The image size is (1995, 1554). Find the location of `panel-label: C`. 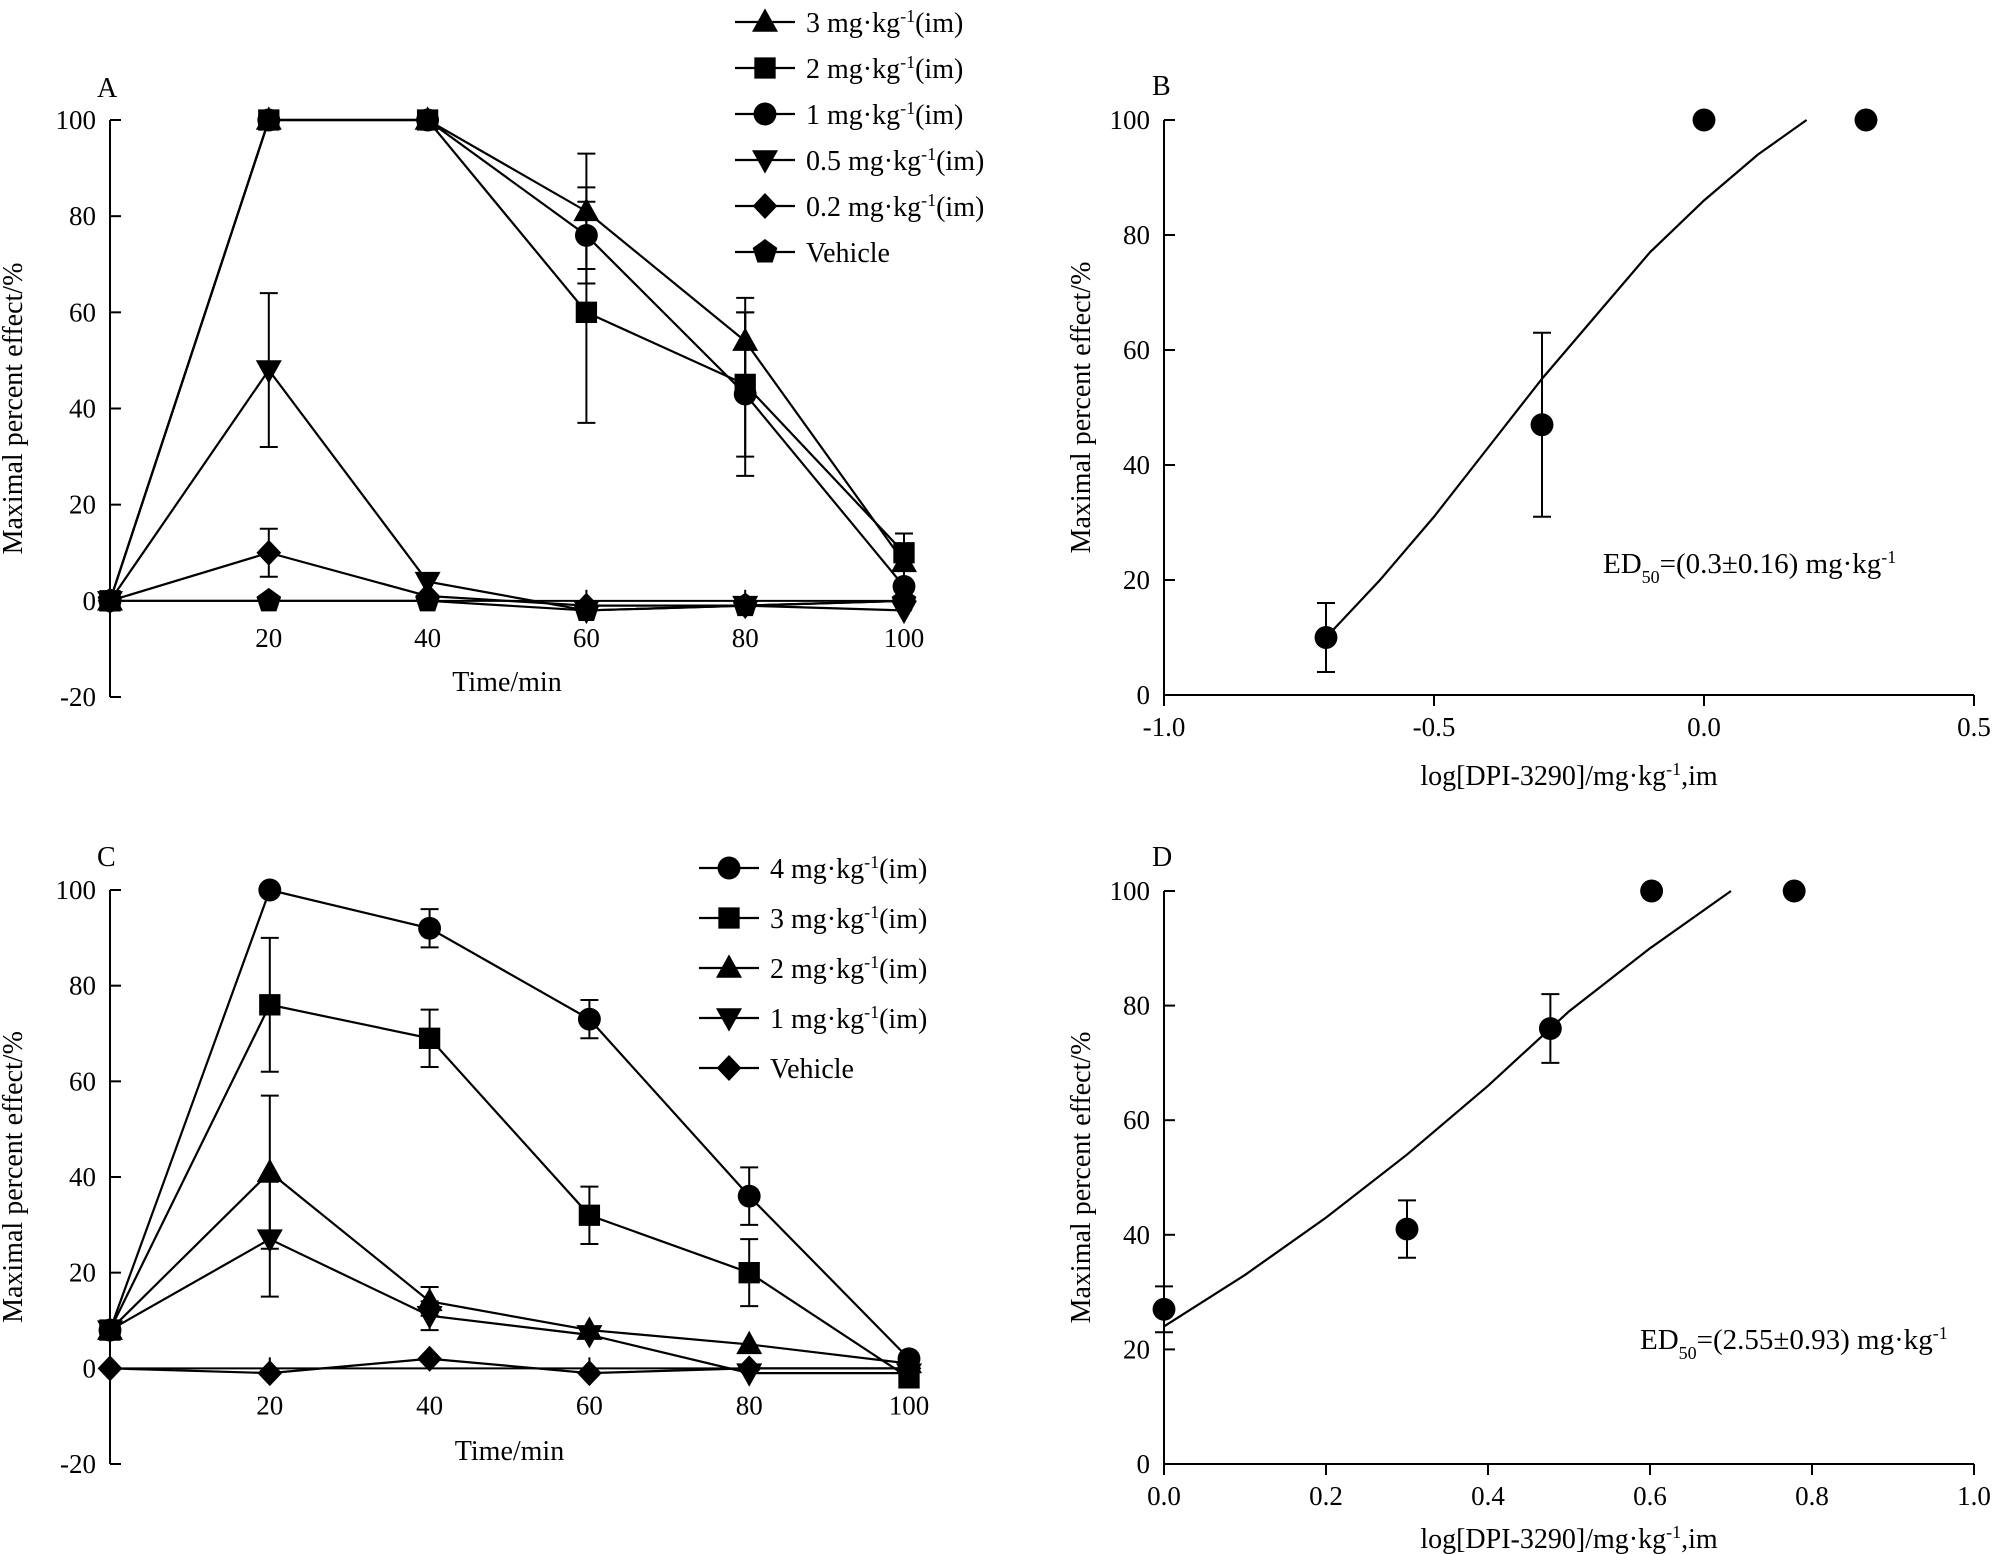

panel-label: C is located at coordinates (106, 857).